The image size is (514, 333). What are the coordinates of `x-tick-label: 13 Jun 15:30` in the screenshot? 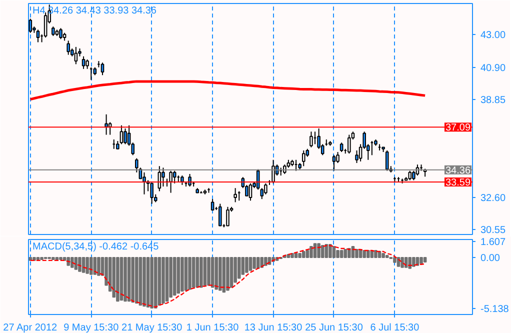 It's located at (273, 327).